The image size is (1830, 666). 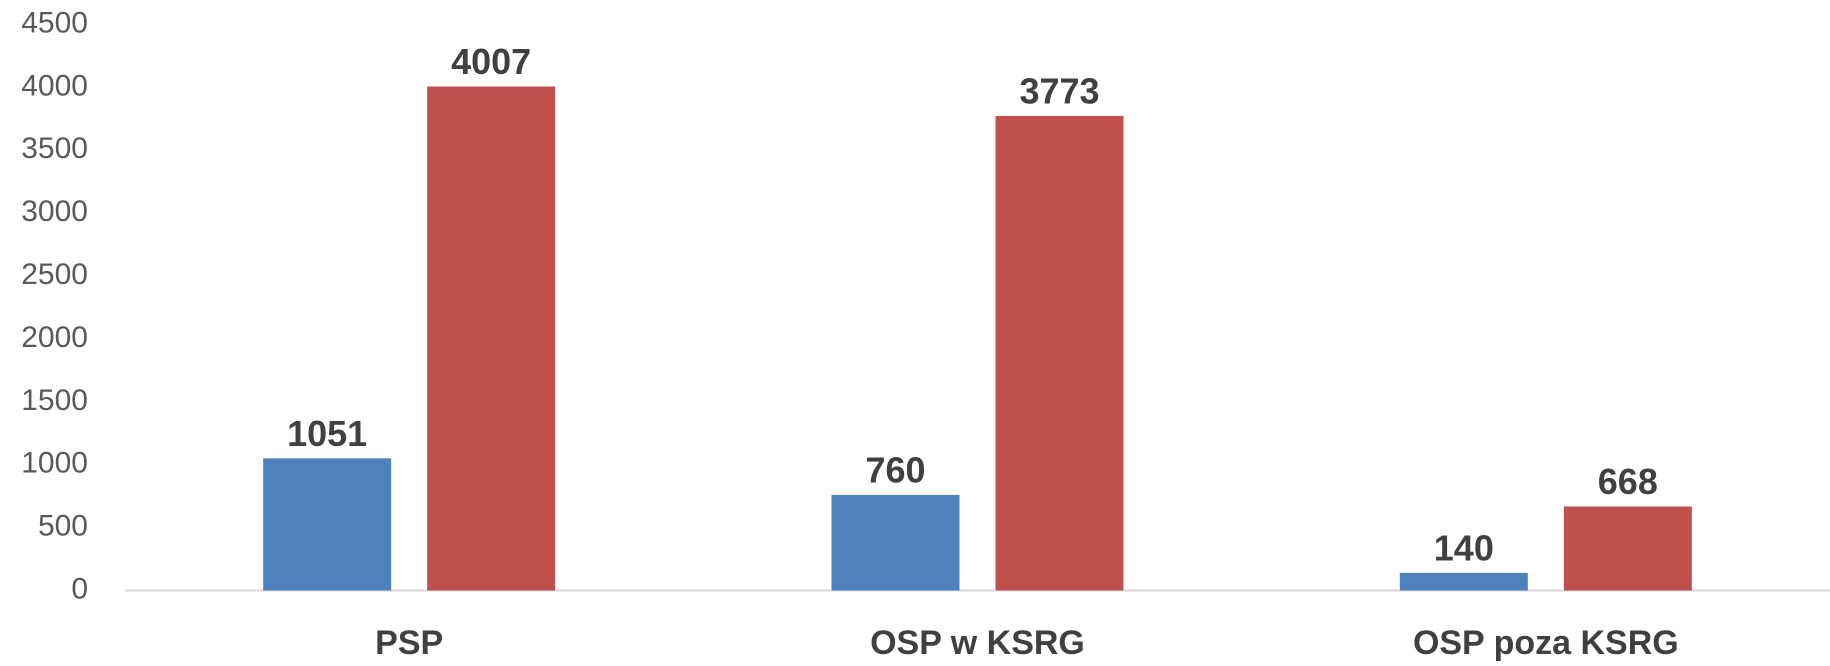 I want to click on data-label: 4007, so click(x=491, y=61).